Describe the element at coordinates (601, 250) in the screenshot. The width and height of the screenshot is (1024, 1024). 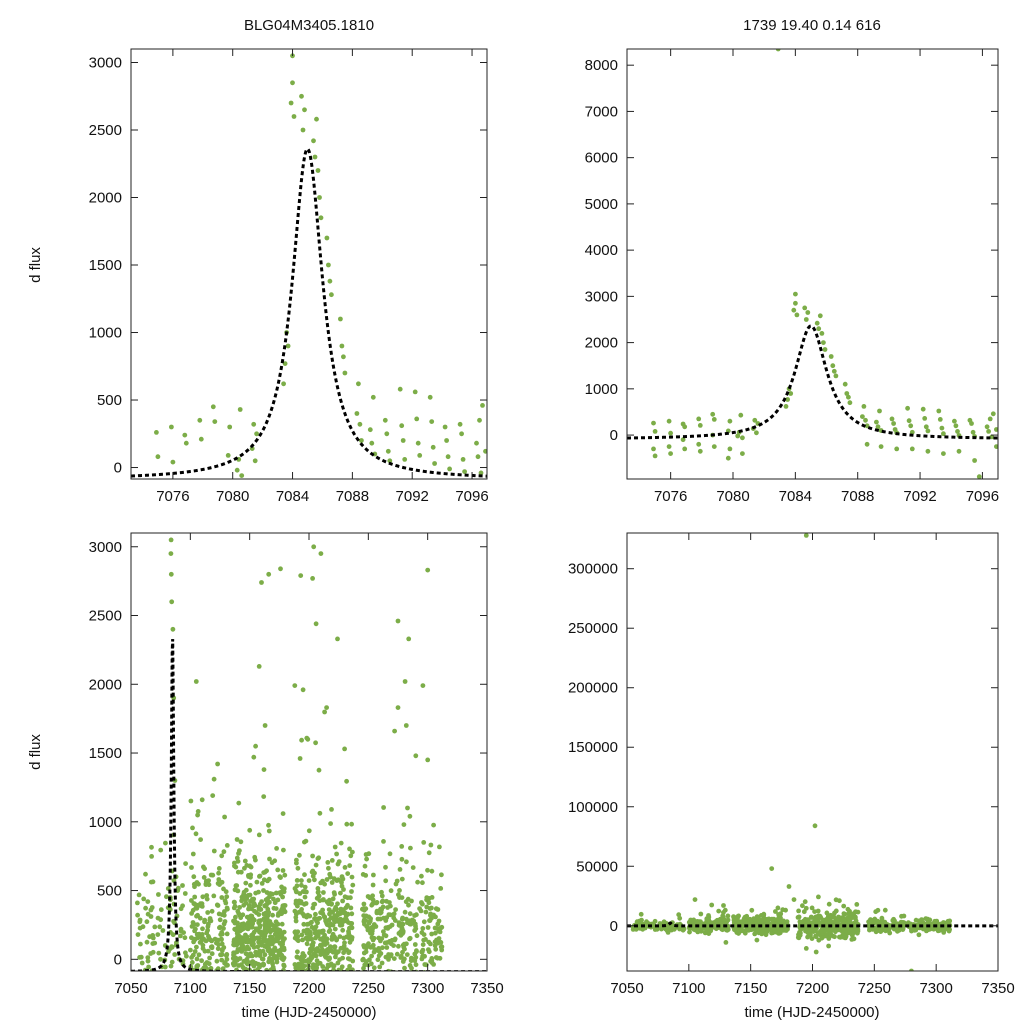
I see `y-tick-label: 4000` at that location.